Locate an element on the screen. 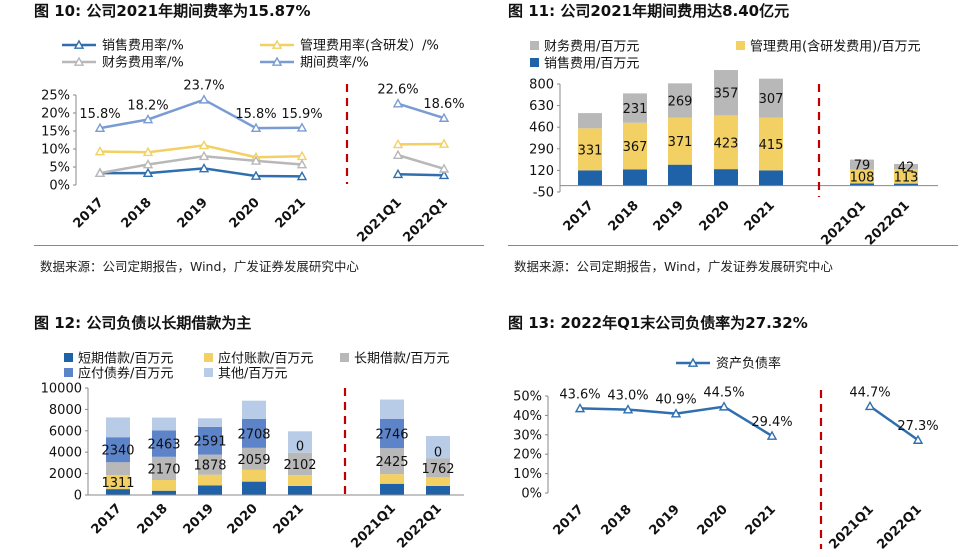  y-tick-label: 2000 is located at coordinates (65, 474).